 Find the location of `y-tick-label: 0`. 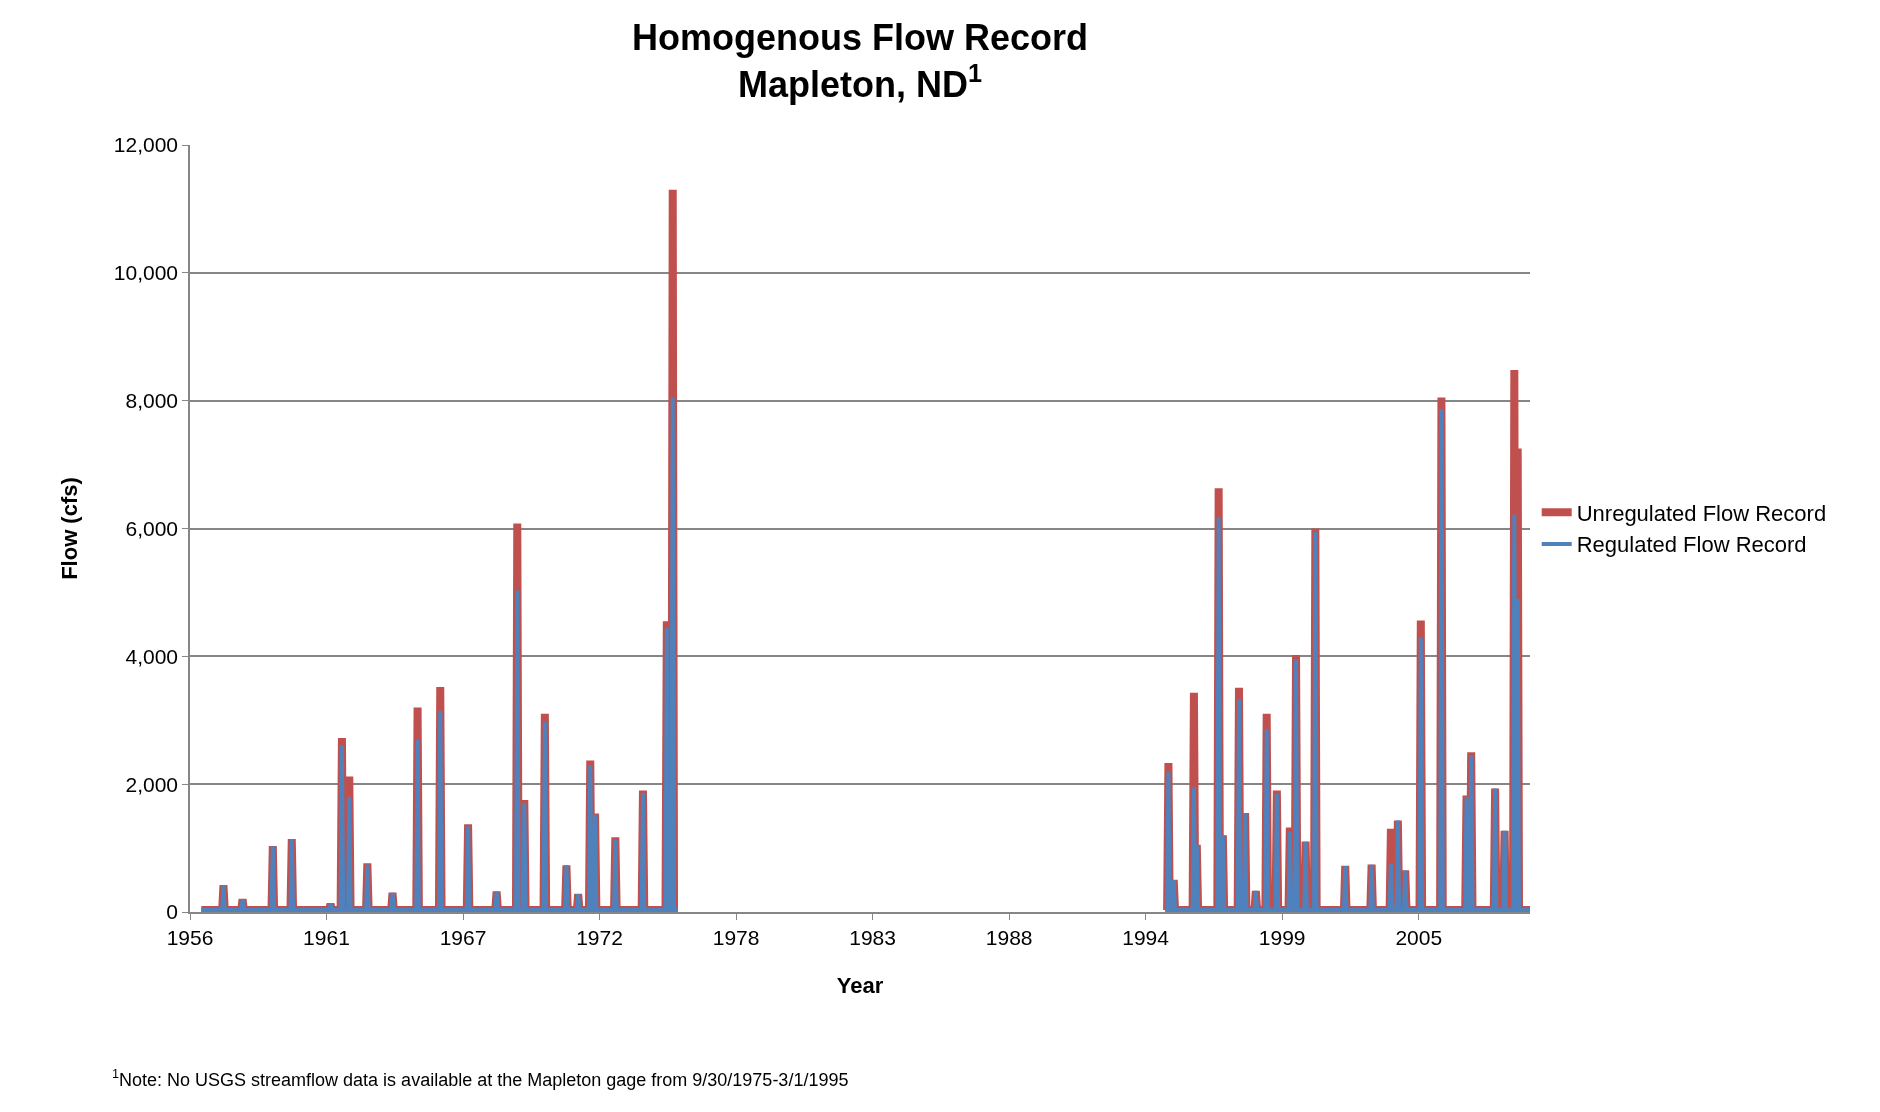

y-tick-label: 0 is located at coordinates (172, 912).